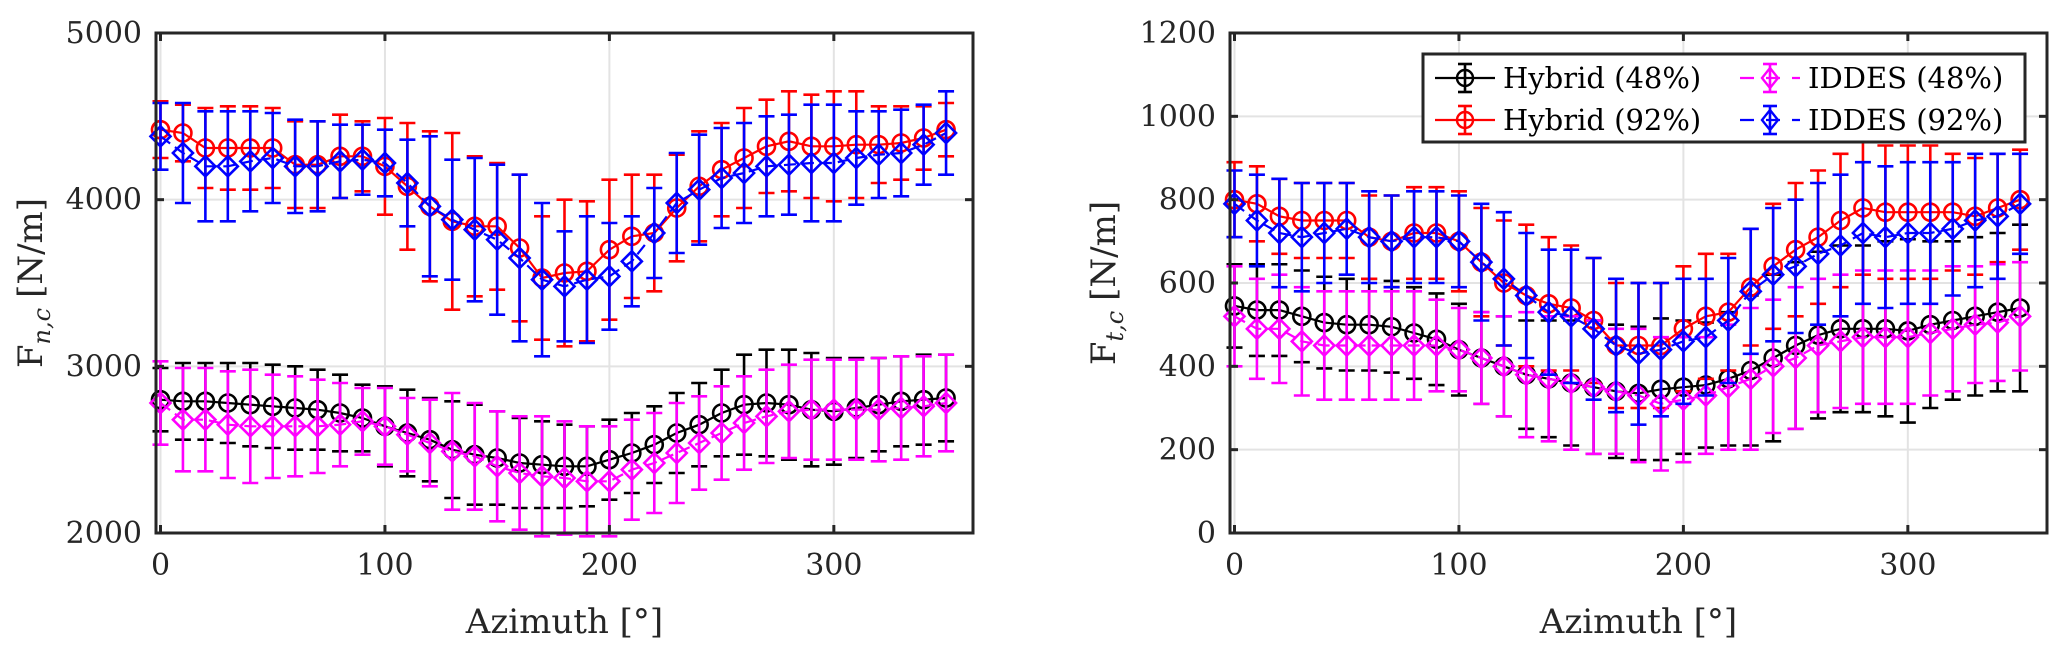 The height and width of the screenshot is (653, 2067). Describe the element at coordinates (1187, 200) in the screenshot. I see `y-tick-label: 800` at that location.